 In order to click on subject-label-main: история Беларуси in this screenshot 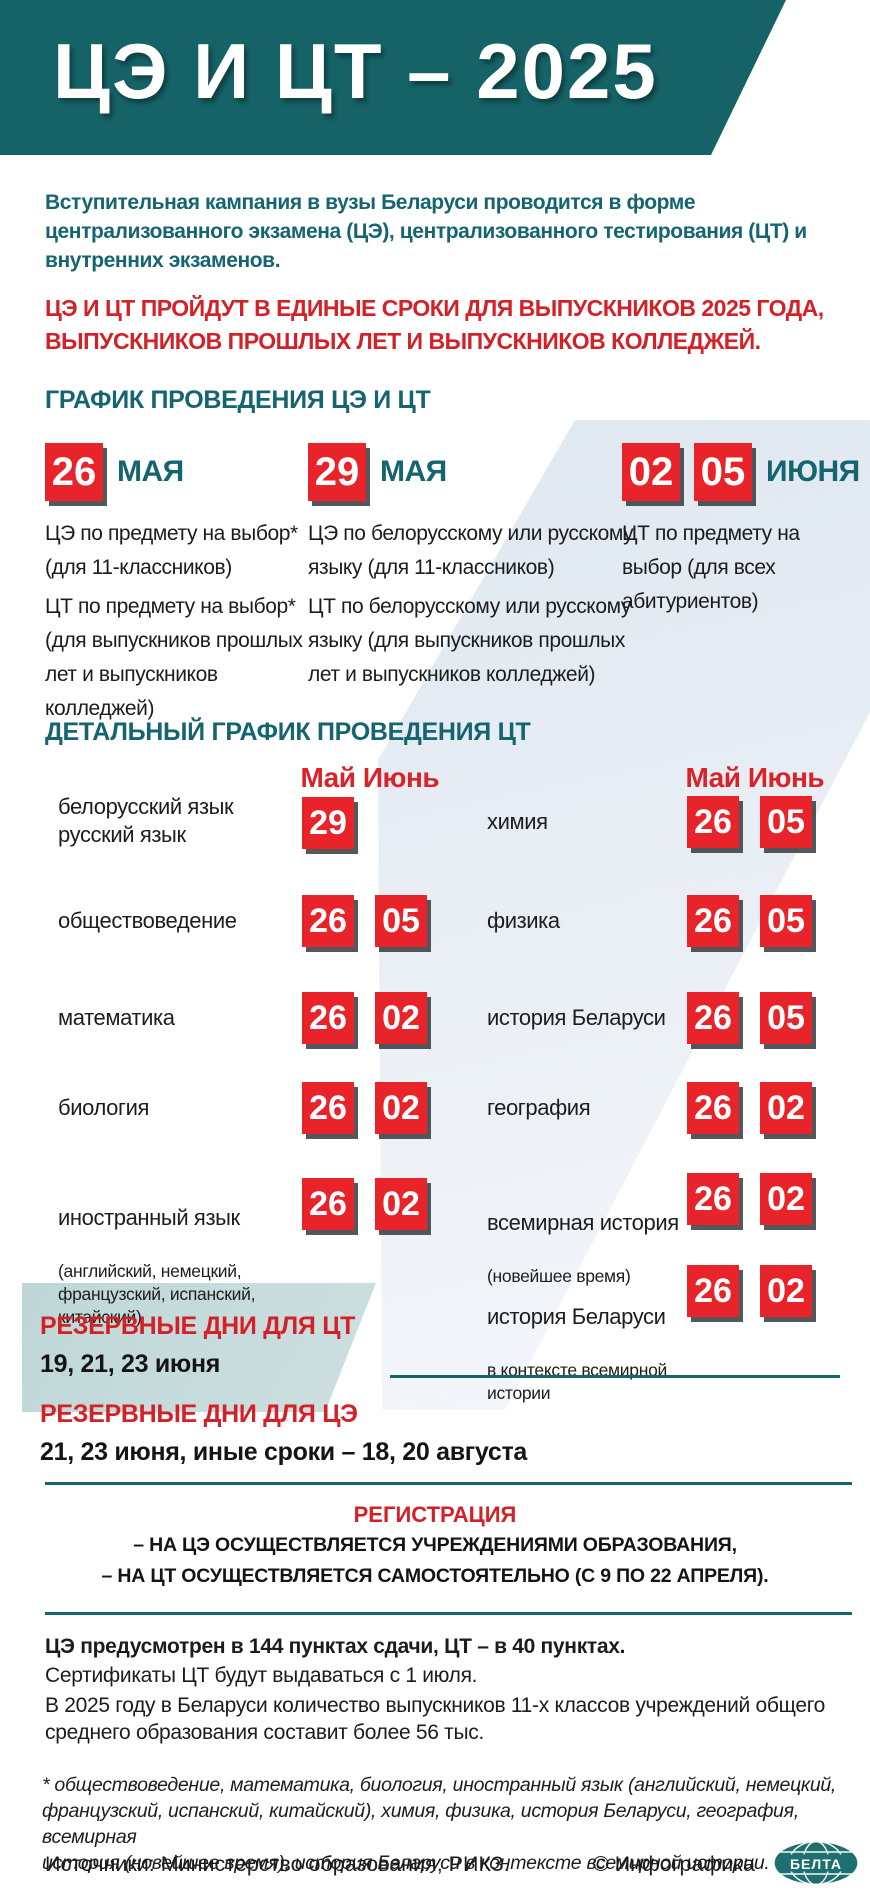, I will do `click(576, 1316)`.